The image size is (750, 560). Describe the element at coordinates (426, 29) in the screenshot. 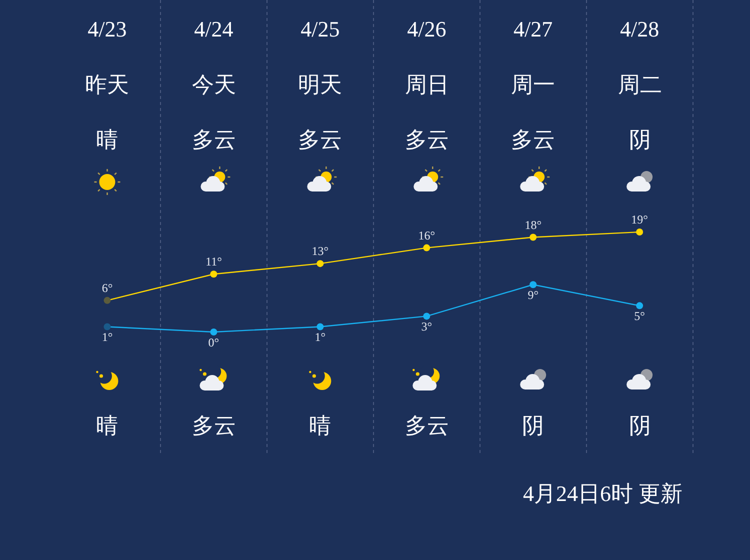

I see `x-tick-label: 4/26` at that location.